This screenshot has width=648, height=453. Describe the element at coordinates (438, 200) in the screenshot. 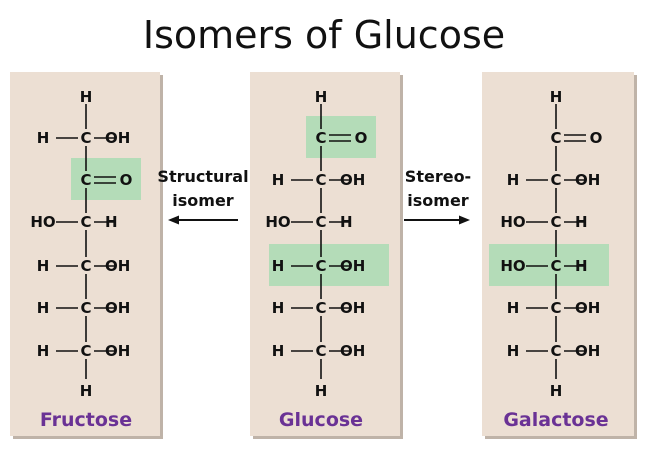

I see `stereo-arrow-label-1: isomer` at that location.